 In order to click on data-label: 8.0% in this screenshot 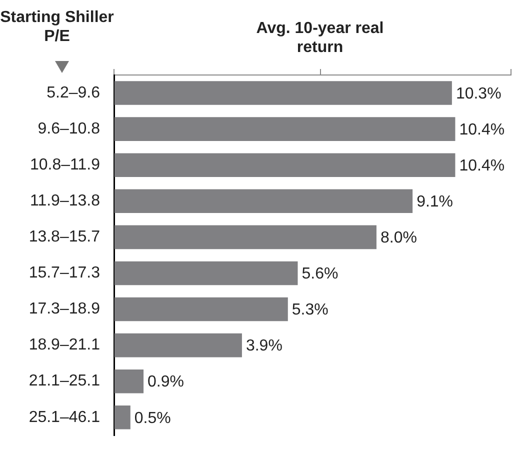, I will do `click(398, 238)`.